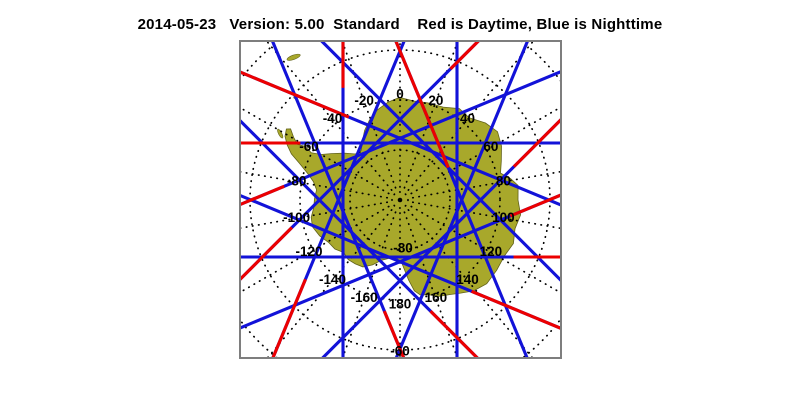 This screenshot has height=400, width=800. Describe the element at coordinates (435, 100) in the screenshot. I see `longitude-label: 20` at that location.